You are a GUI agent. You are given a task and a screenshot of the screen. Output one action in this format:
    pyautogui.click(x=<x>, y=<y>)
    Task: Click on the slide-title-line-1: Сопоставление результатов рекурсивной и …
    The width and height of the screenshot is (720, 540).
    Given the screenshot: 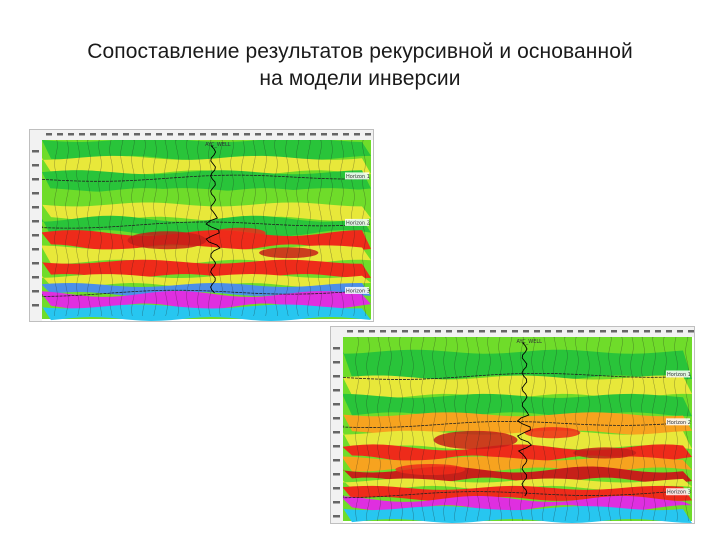 What is the action you would take?
    pyautogui.click(x=360, y=51)
    